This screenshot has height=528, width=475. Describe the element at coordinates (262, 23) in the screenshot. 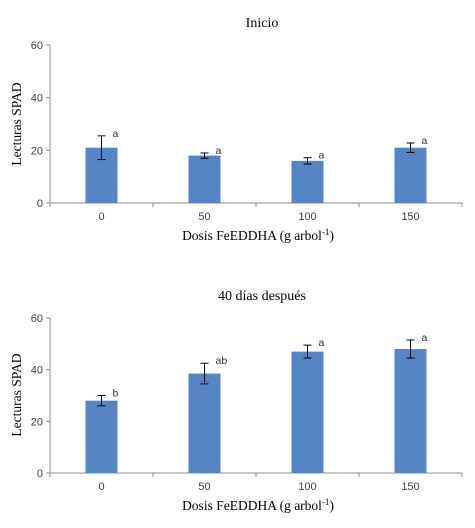

I see `chart-title: Inicio` at that location.